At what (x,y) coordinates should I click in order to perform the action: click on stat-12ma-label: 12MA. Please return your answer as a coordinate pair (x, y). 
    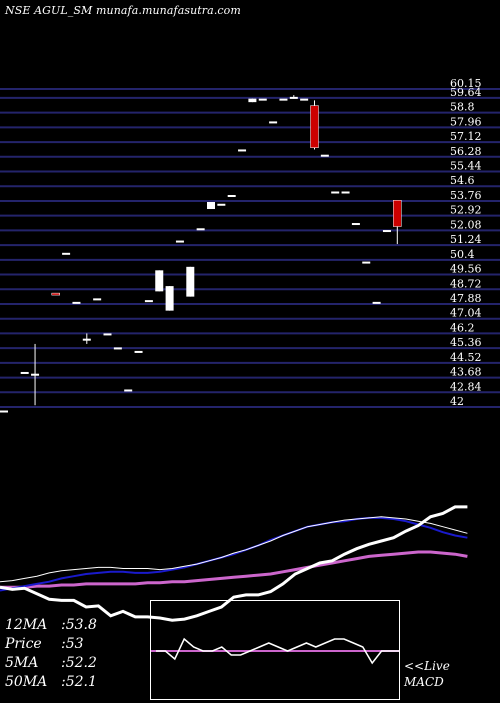
    Looking at the image, I should click on (26, 625).